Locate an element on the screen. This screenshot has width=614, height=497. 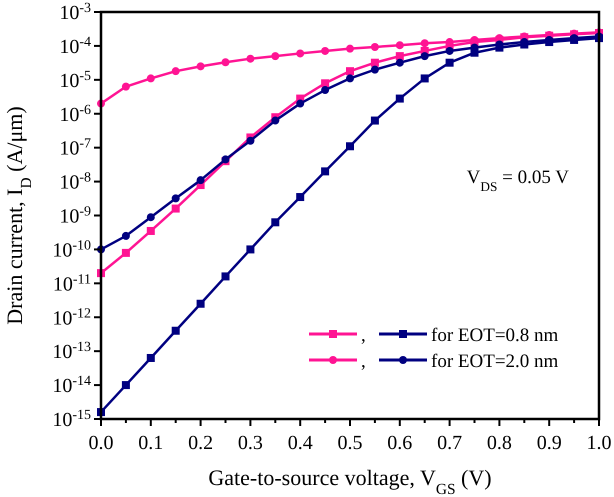
y-tick-label: 10$^{-4}$ is located at coordinates (75, 46).